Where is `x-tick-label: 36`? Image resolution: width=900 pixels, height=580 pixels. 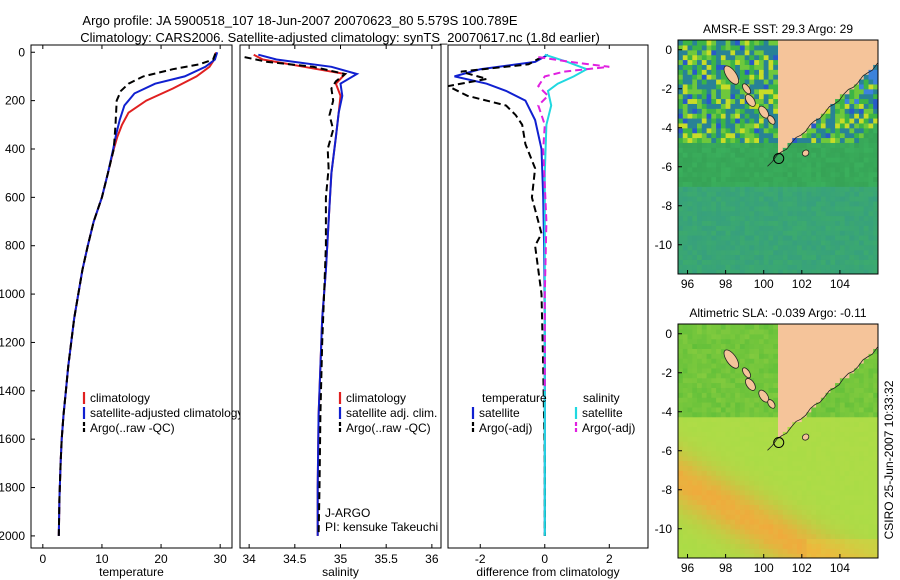
x-tick-label: 36 is located at coordinates (432, 559).